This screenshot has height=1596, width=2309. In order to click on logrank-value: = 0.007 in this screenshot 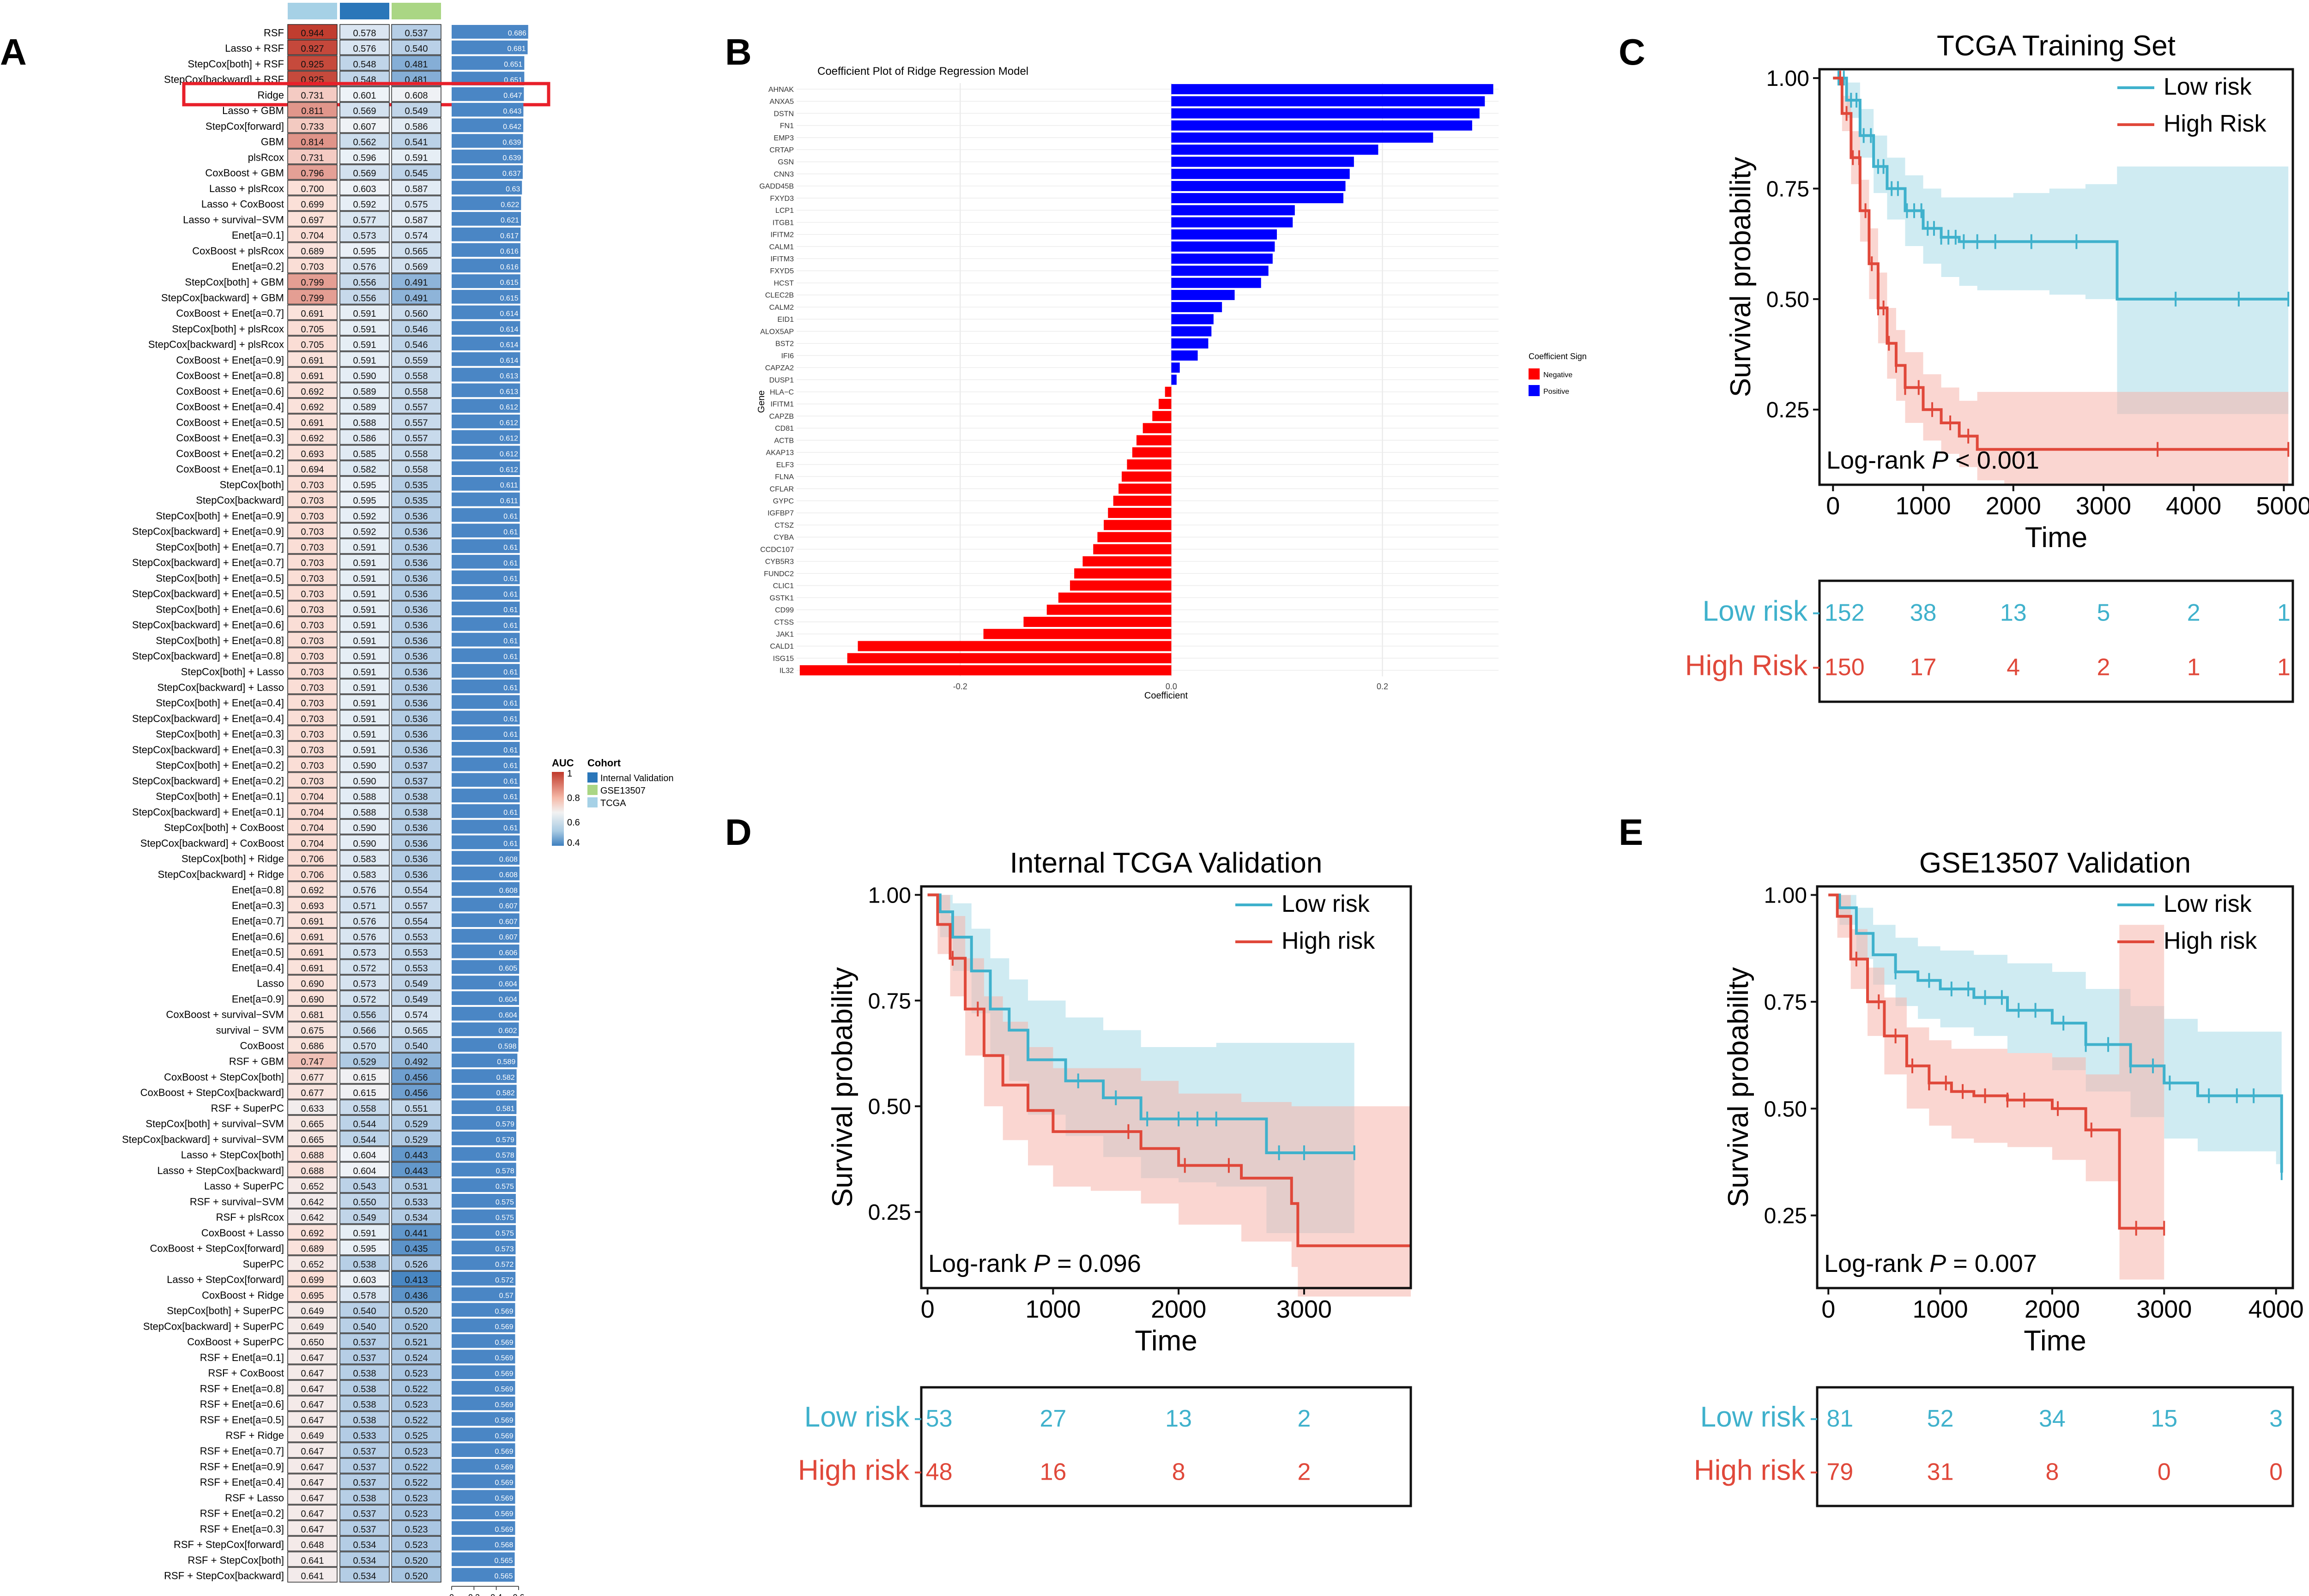, I will do `click(1992, 1264)`.